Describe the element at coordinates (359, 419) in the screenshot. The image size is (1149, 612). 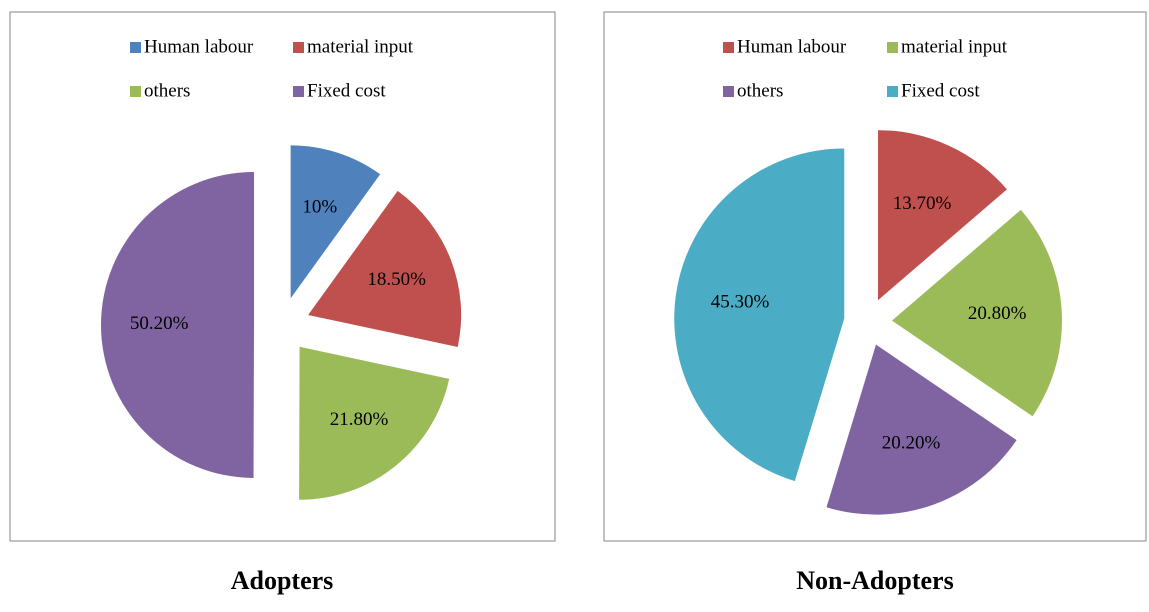
I see `data-label: 21.80%` at that location.